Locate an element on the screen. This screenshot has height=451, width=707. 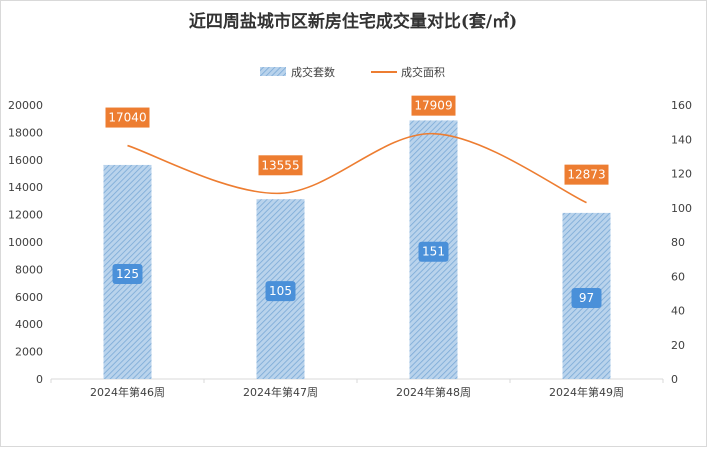
y-right-tick-label: 100 is located at coordinates (681, 208).